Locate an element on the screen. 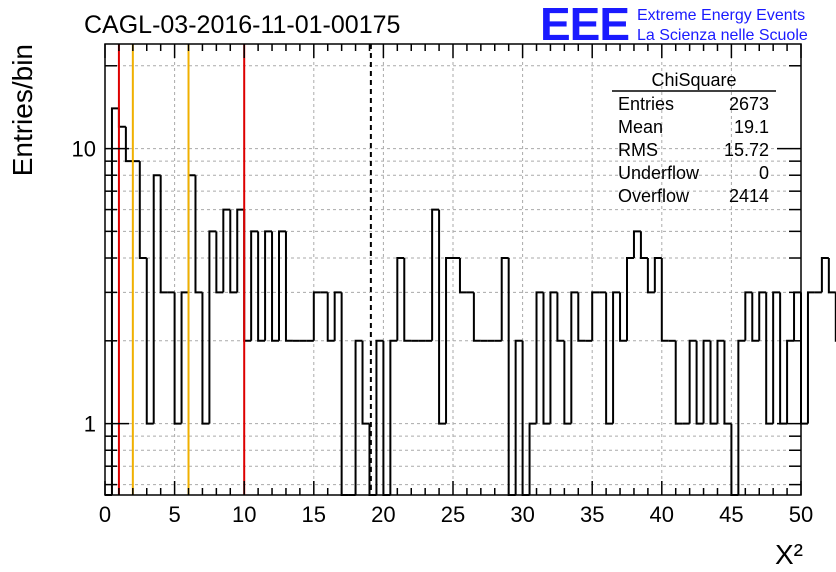 This screenshot has height=572, width=836. org-name-line1: Extreme Energy Events is located at coordinates (721, 15).